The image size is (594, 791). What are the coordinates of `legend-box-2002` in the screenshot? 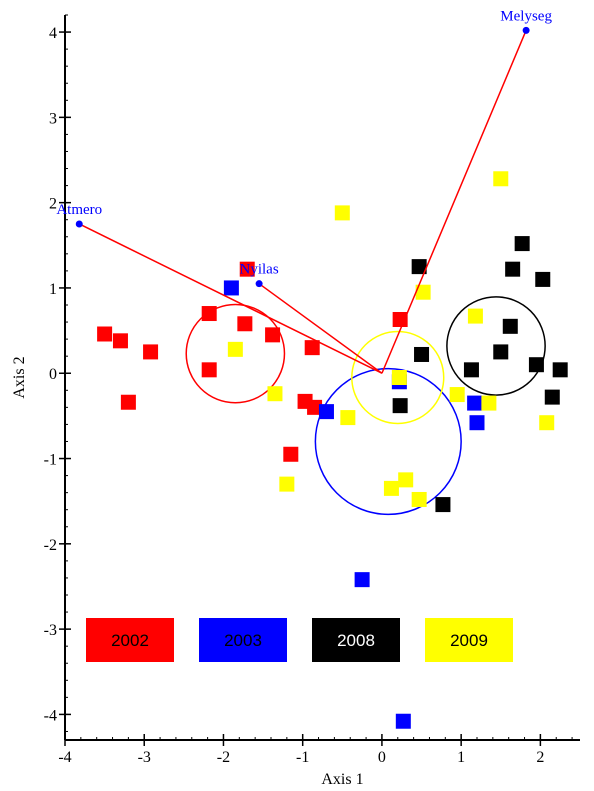 It's located at (130, 640).